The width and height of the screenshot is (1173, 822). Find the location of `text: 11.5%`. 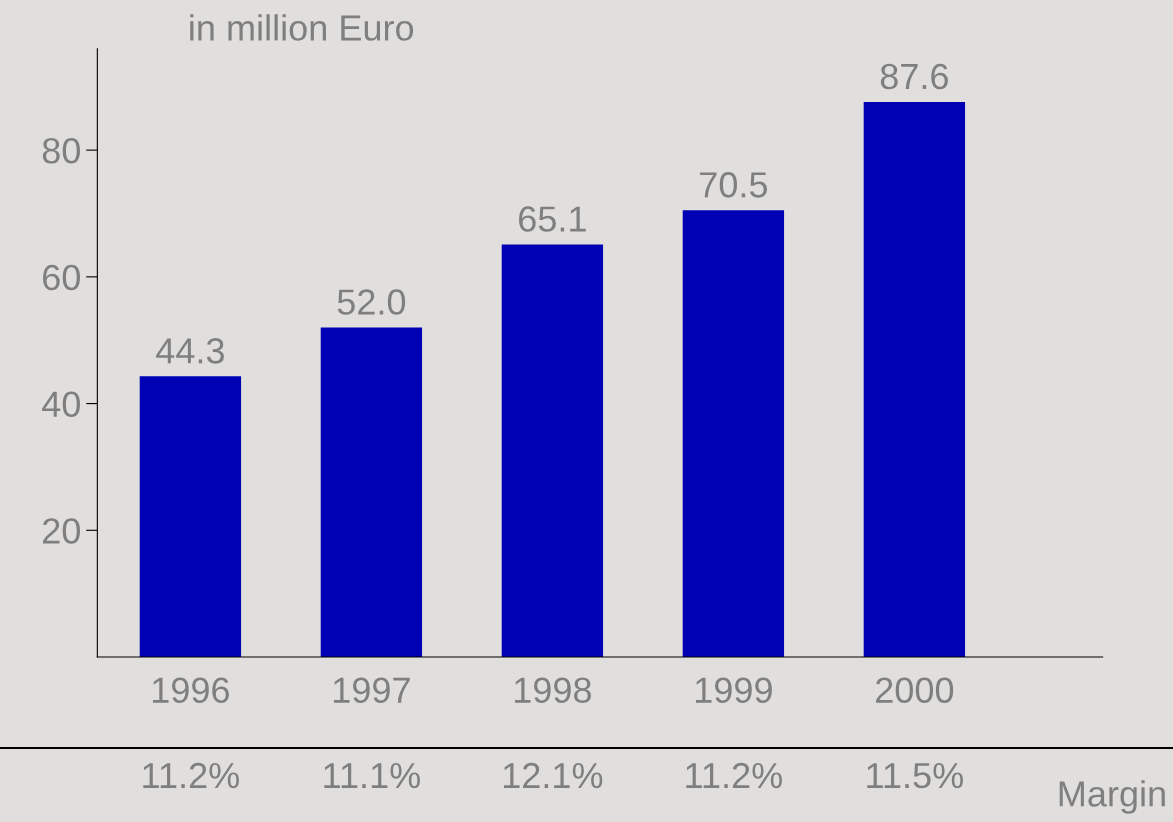

text: 11.5% is located at coordinates (915, 775).